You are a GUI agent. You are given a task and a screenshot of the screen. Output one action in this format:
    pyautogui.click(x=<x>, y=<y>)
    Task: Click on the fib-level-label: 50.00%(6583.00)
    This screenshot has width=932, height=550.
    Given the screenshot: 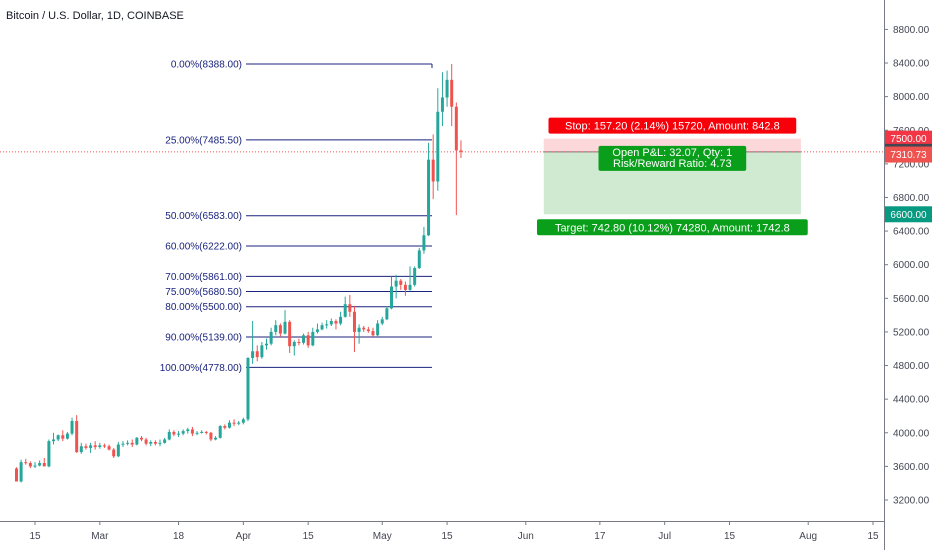 What is the action you would take?
    pyautogui.click(x=203, y=216)
    